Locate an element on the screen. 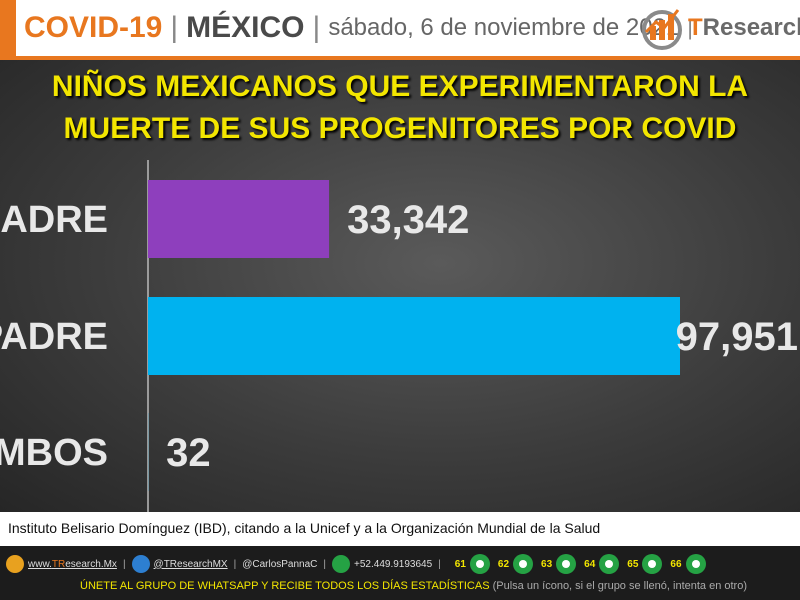 This screenshot has height=600, width=800. header-covid: COVID-19 is located at coordinates (93, 27).